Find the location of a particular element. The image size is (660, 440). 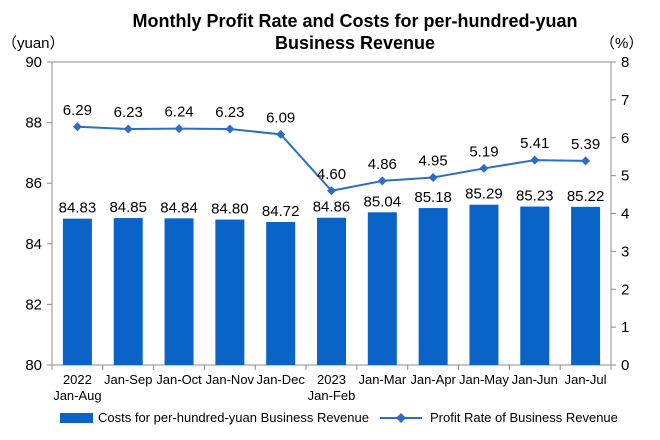

legend-bar-swatch is located at coordinates (76, 418).